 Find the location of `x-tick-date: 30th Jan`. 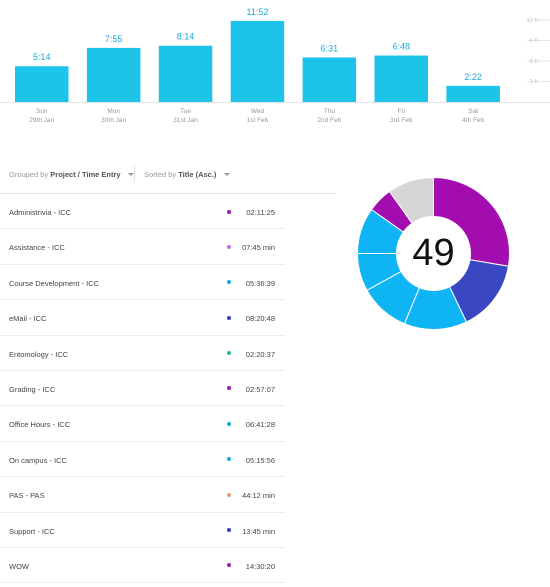

x-tick-date: 30th Jan is located at coordinates (113, 120).